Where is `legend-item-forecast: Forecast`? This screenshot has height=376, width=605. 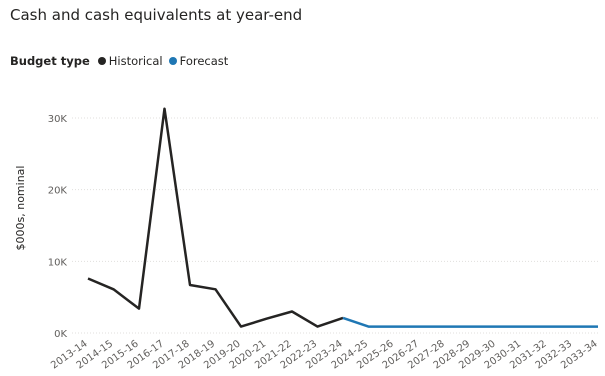
legend-item-forecast: Forecast is located at coordinates (198, 61).